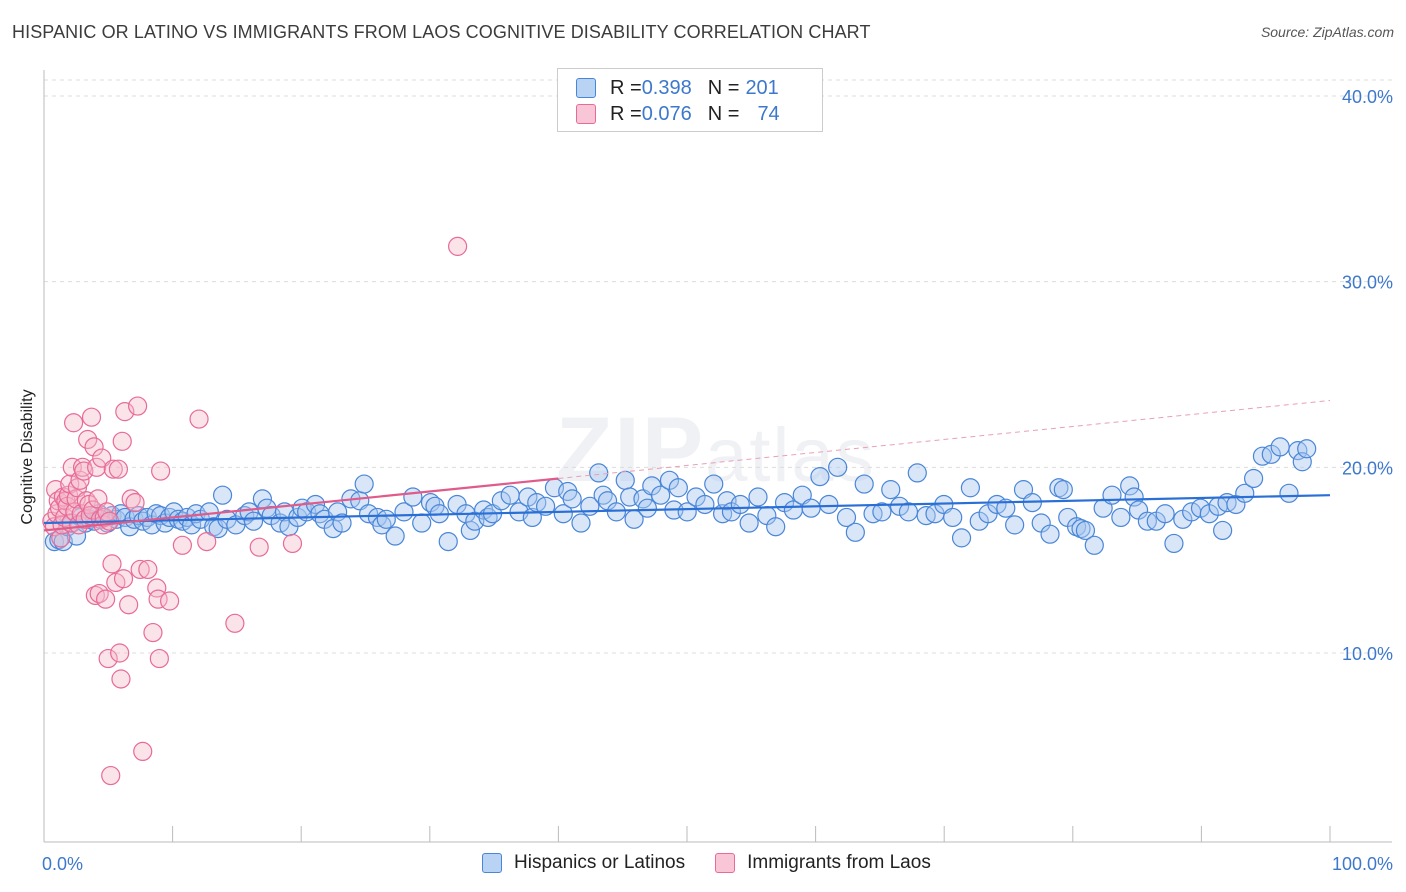 This screenshot has height=892, width=1406. Describe the element at coordinates (839, 862) in the screenshot. I see `legend-label-laos: Immigrants from Laos` at that location.